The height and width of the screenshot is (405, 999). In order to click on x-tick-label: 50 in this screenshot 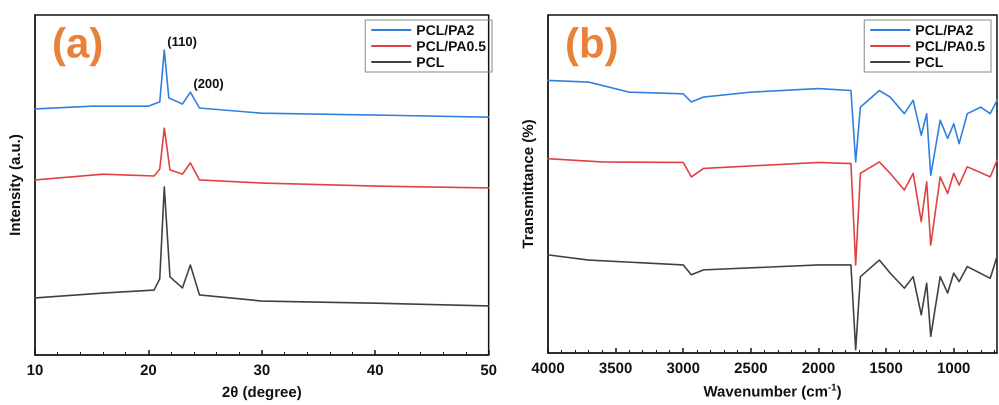, I will do `click(488, 370)`.